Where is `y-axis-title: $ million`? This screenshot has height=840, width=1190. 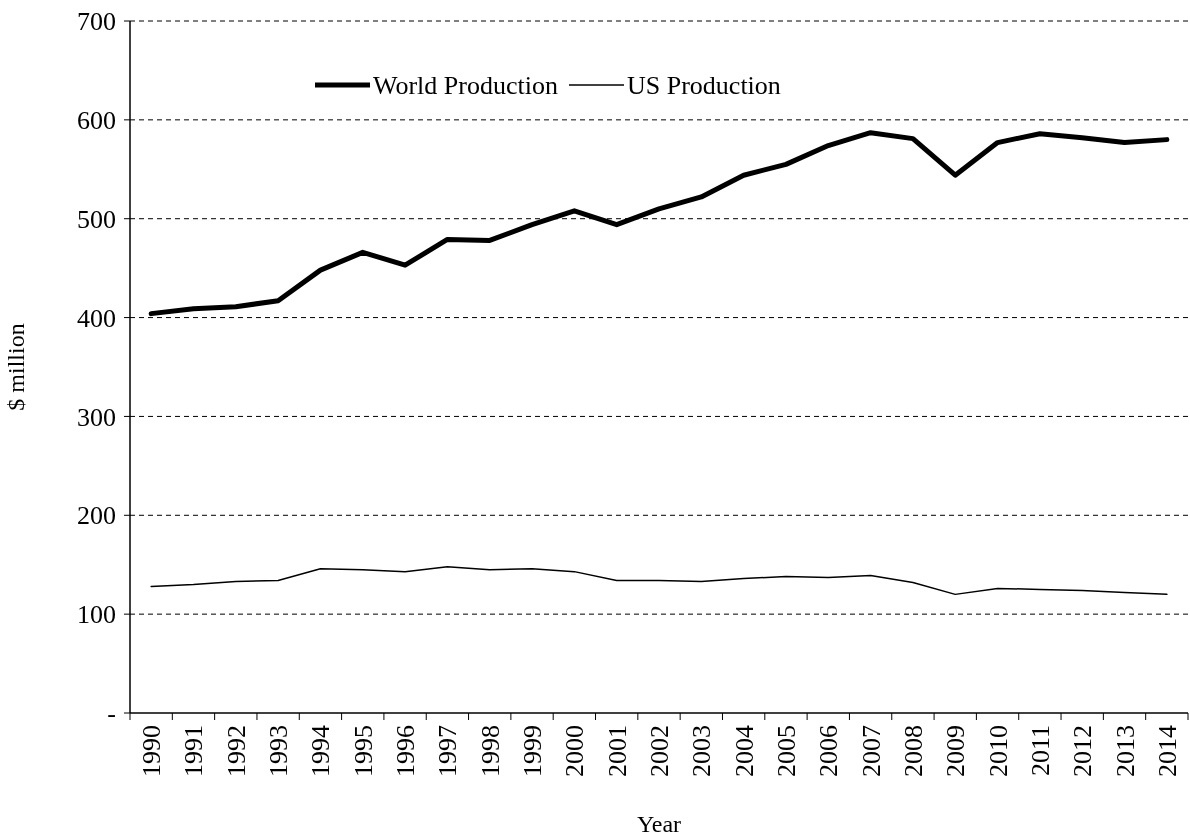 y-axis-title: $ million is located at coordinates (16, 367).